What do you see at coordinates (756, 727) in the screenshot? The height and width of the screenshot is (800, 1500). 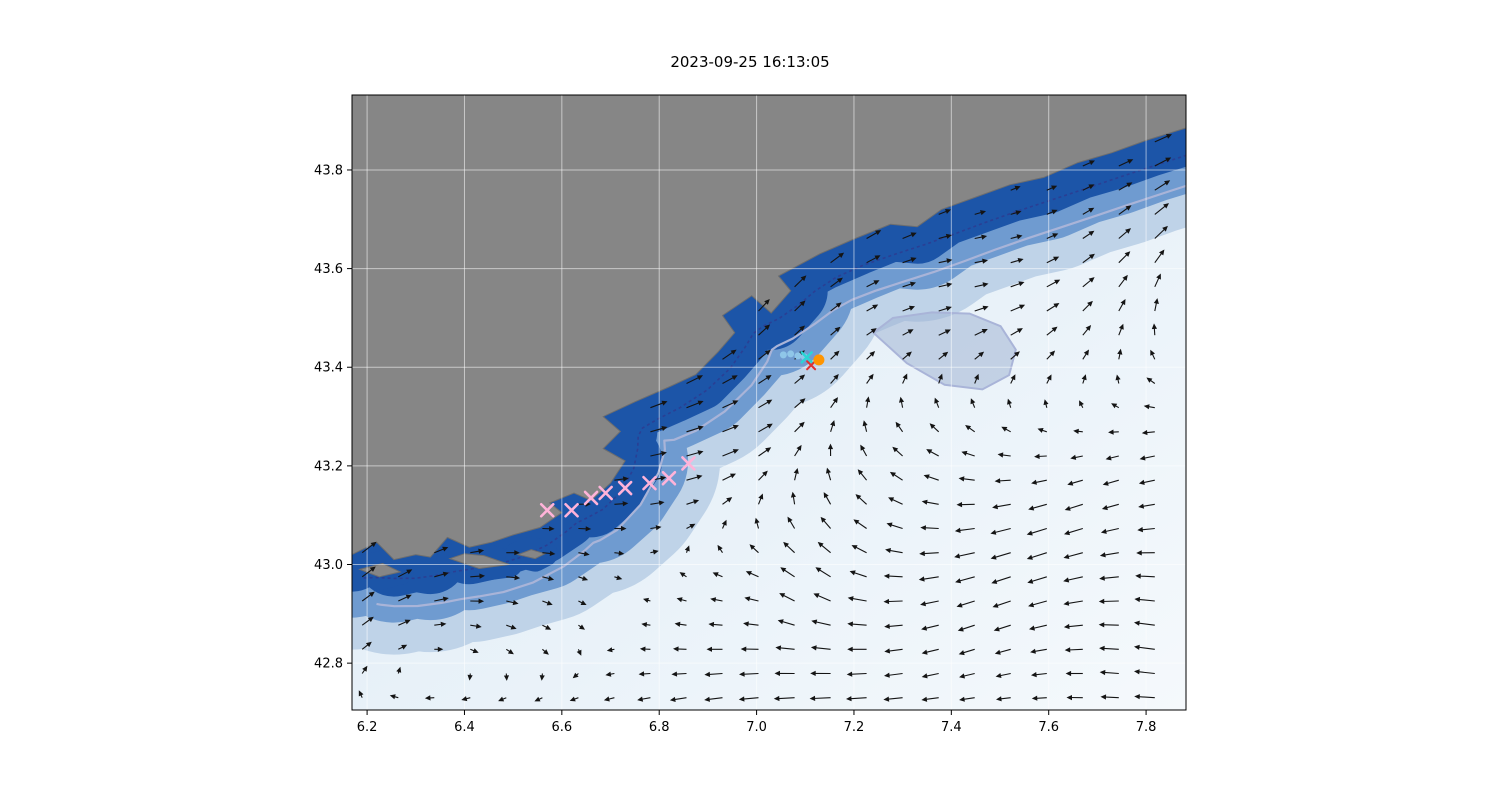 I see `x-tick-label: 7.0` at bounding box center [756, 727].